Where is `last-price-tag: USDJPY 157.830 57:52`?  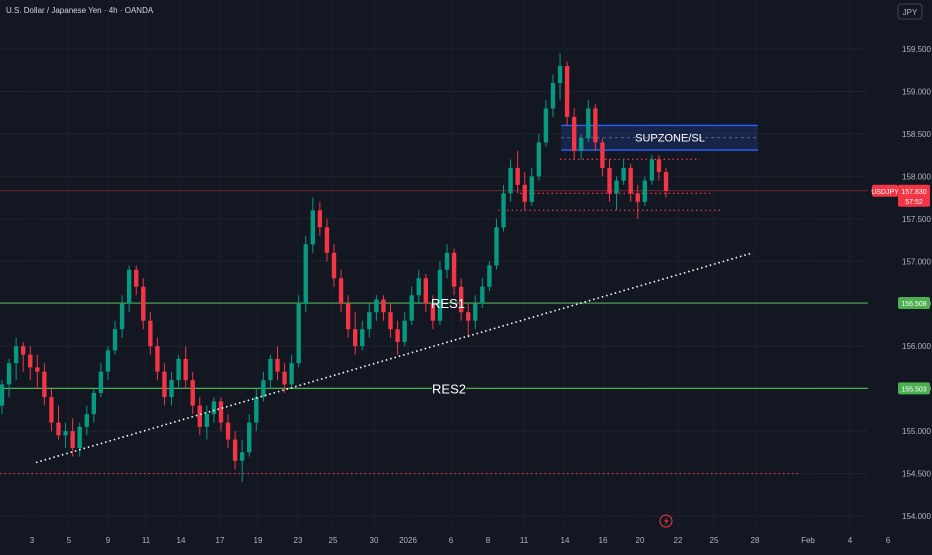
last-price-tag: USDJPY 157.830 57:52 is located at coordinates (900, 195).